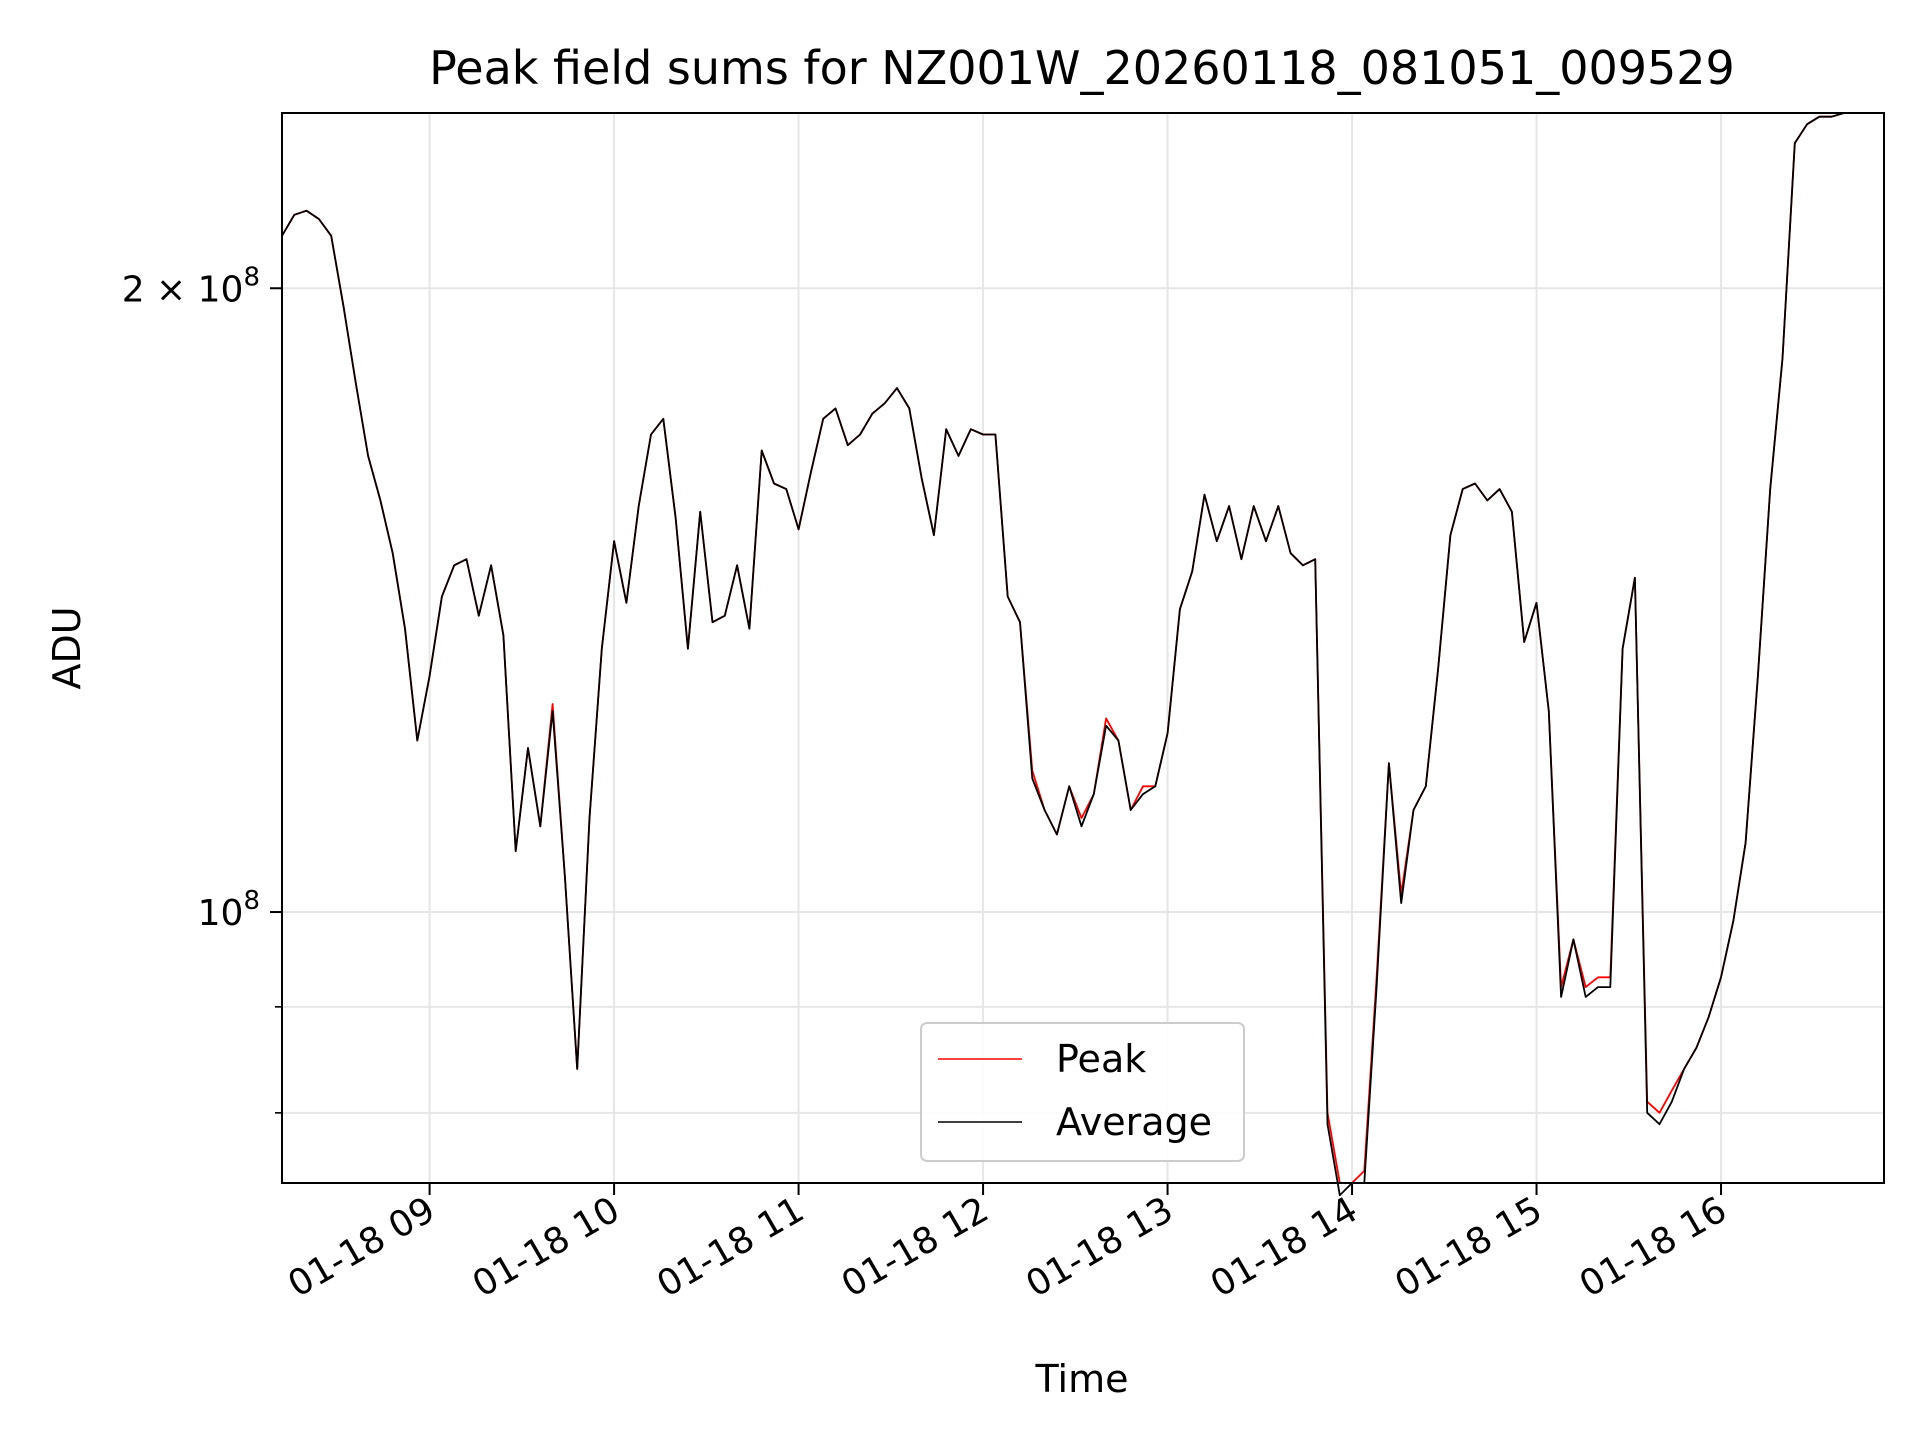  Describe the element at coordinates (191, 286) in the screenshot. I see `y-tick-label: 2 × 108` at that location.